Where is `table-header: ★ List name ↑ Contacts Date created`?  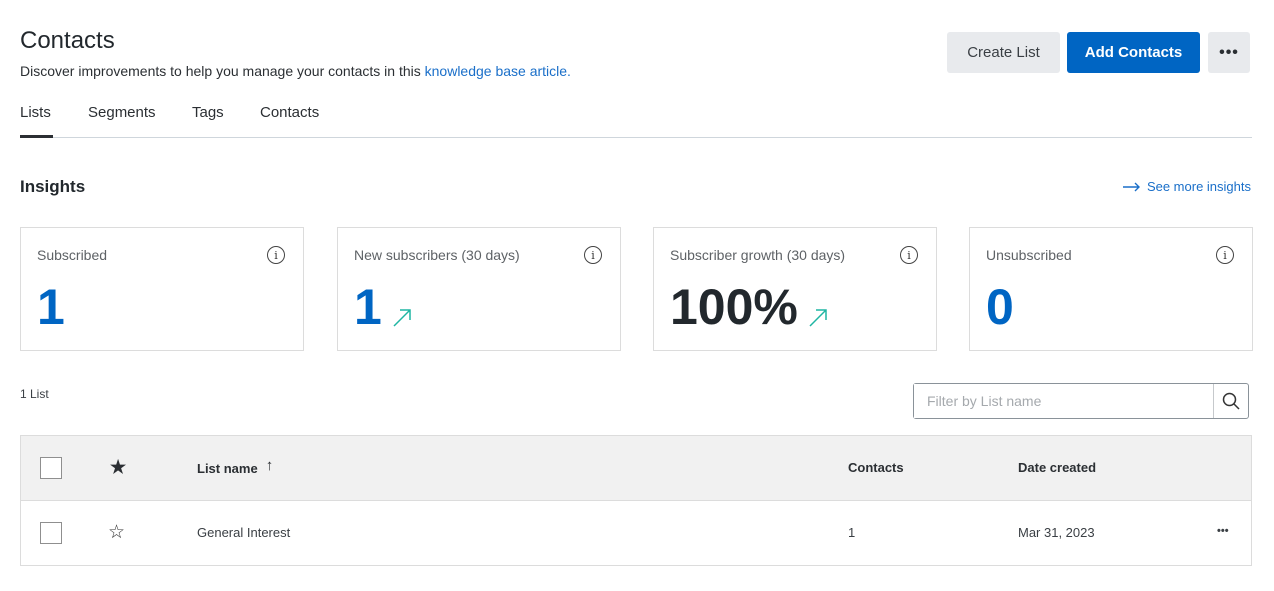 table-header: ★ List name ↑ Contacts Date created is located at coordinates (636, 468).